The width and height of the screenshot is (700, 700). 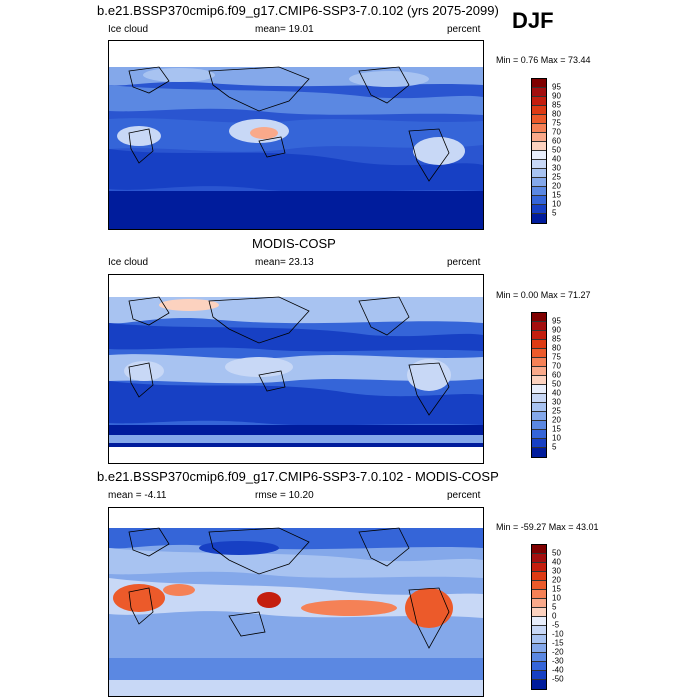 What do you see at coordinates (558, 652) in the screenshot?
I see `colorbar-tick-label: -20` at bounding box center [558, 652].